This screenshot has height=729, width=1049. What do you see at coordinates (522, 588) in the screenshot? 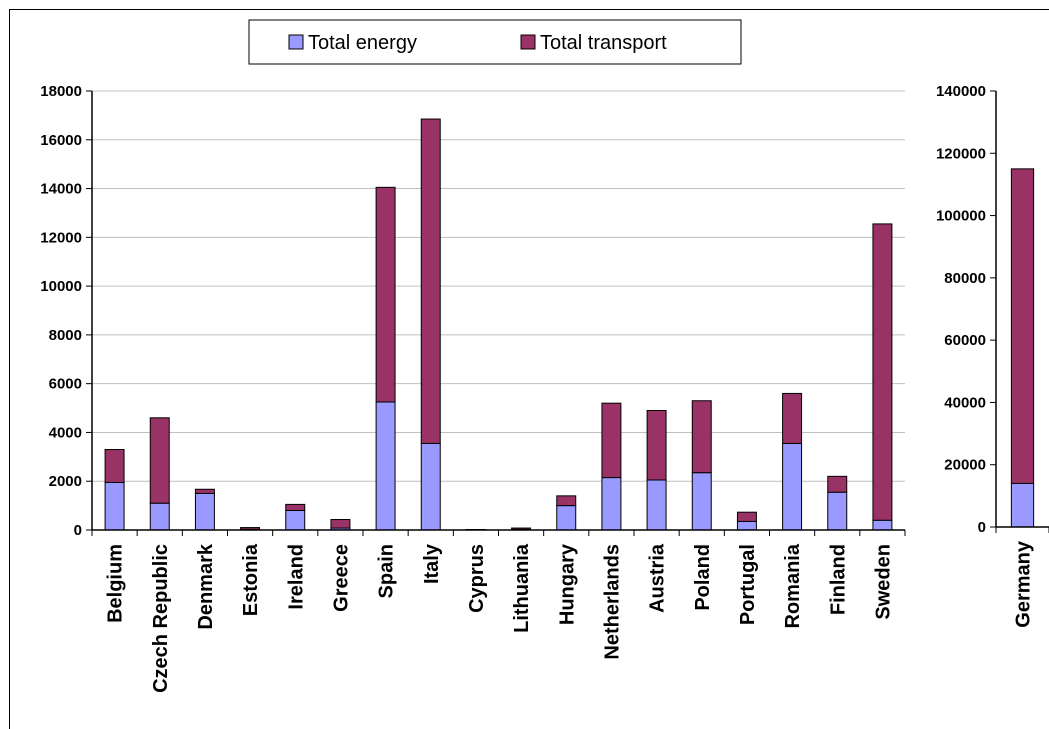
I see `x-label-lithuania: Lithuania` at bounding box center [522, 588].